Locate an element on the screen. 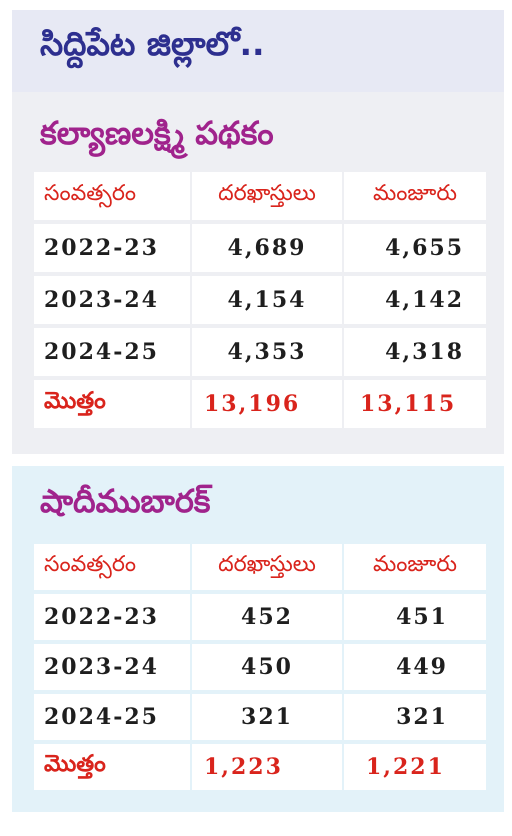 The height and width of the screenshot is (836, 512). applications-cell: 450 is located at coordinates (267, 667).